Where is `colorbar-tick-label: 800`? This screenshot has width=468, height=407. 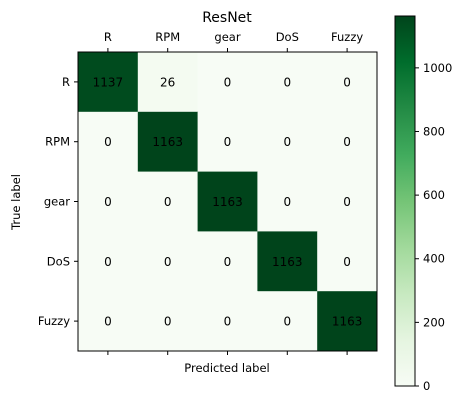
colorbar-tick-label: 800 is located at coordinates (434, 131).